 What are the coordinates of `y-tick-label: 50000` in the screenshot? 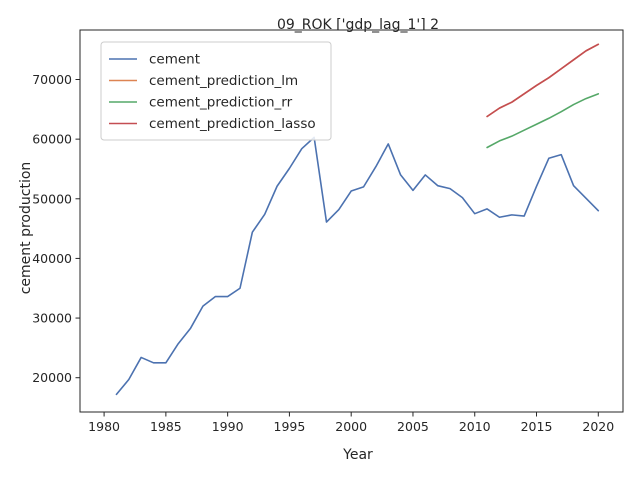 It's located at (52, 198).